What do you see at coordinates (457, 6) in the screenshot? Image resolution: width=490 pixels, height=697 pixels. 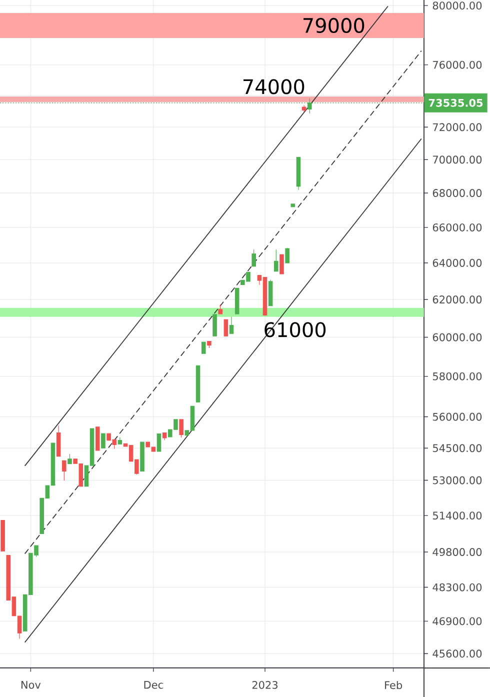 I see `y-tick-label: 80000.00` at bounding box center [457, 6].